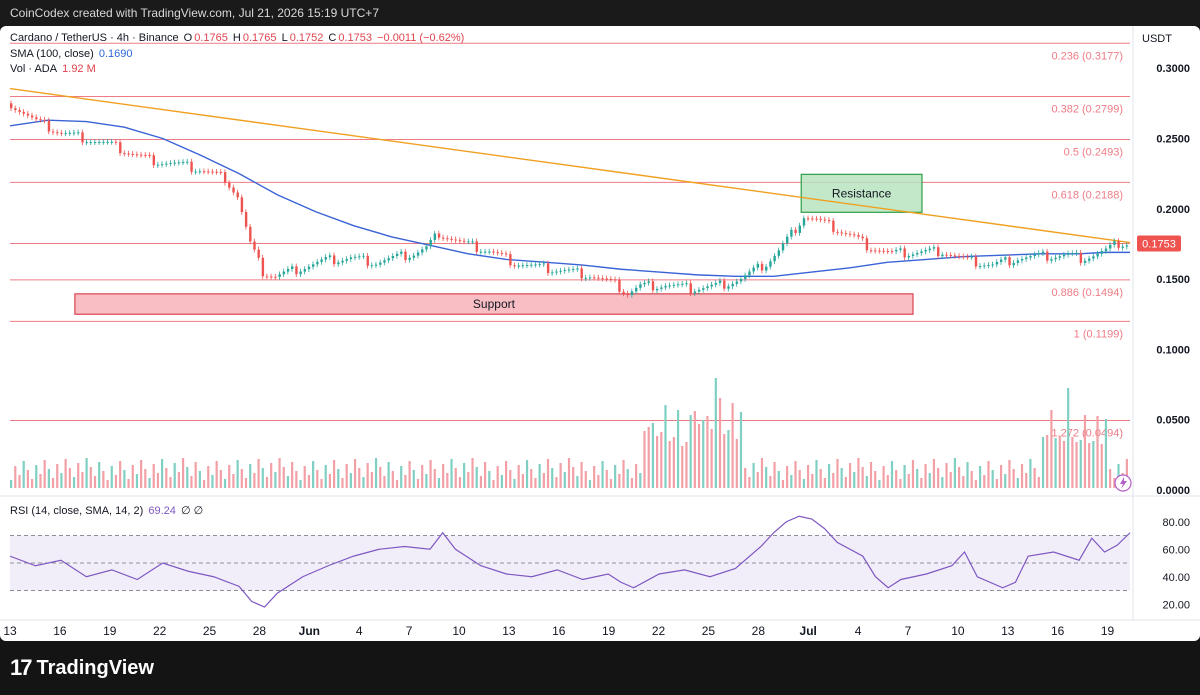 The image size is (1200, 695). Describe the element at coordinates (1176, 578) in the screenshot. I see `rsi-axis-tick: 40.00` at that location.